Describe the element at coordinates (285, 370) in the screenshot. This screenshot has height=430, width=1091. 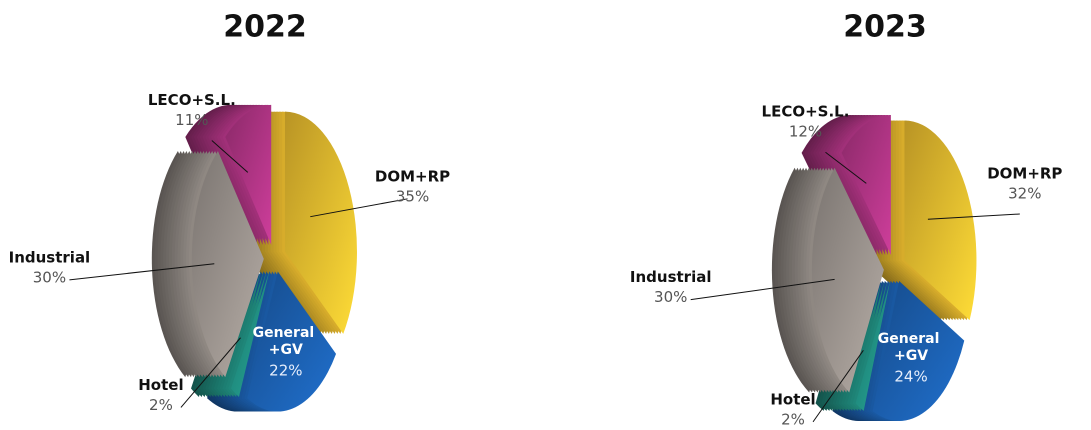
I see `slice-value: 22%` at that location.